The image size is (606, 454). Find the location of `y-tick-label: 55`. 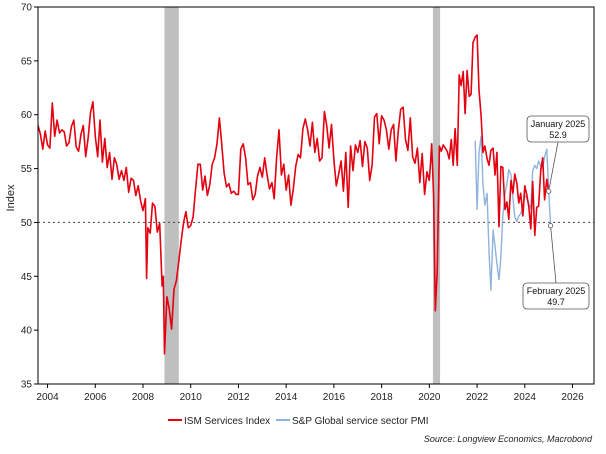

y-tick-label: 55 is located at coordinates (27, 169).